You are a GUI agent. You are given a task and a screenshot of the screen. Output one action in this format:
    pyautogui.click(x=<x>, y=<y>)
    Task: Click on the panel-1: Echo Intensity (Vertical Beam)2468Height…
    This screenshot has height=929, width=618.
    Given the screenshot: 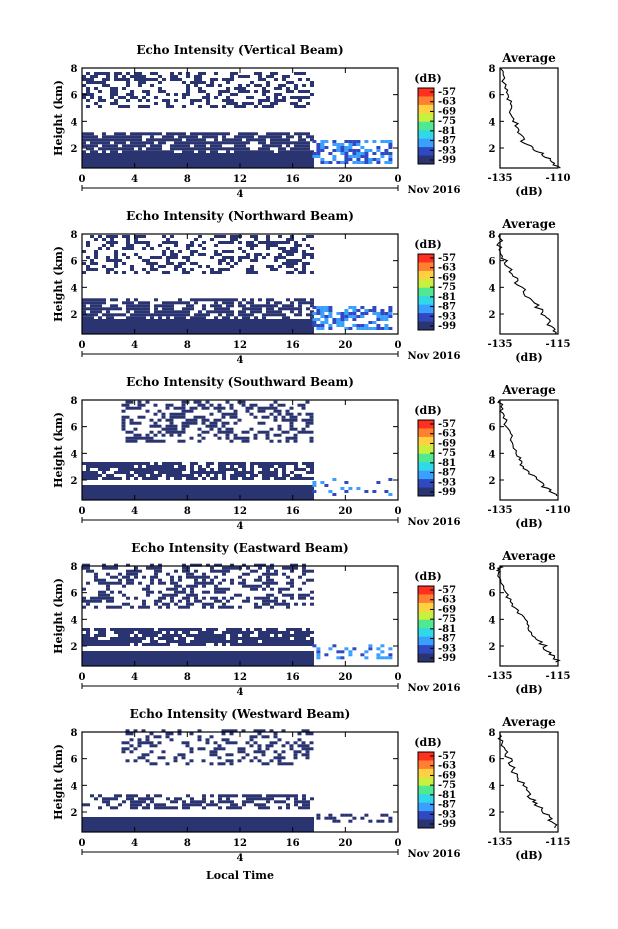 What is the action you would take?
    pyautogui.click(x=311, y=121)
    